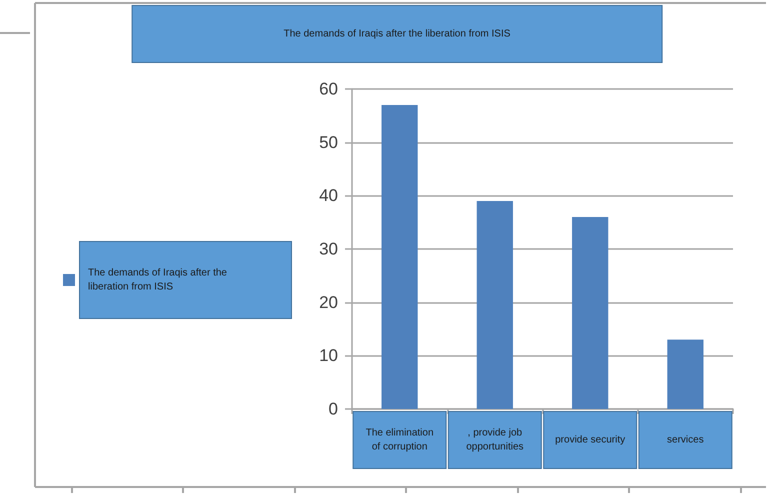 The width and height of the screenshot is (768, 499). Describe the element at coordinates (328, 302) in the screenshot. I see `y-tick-label: 20` at that location.